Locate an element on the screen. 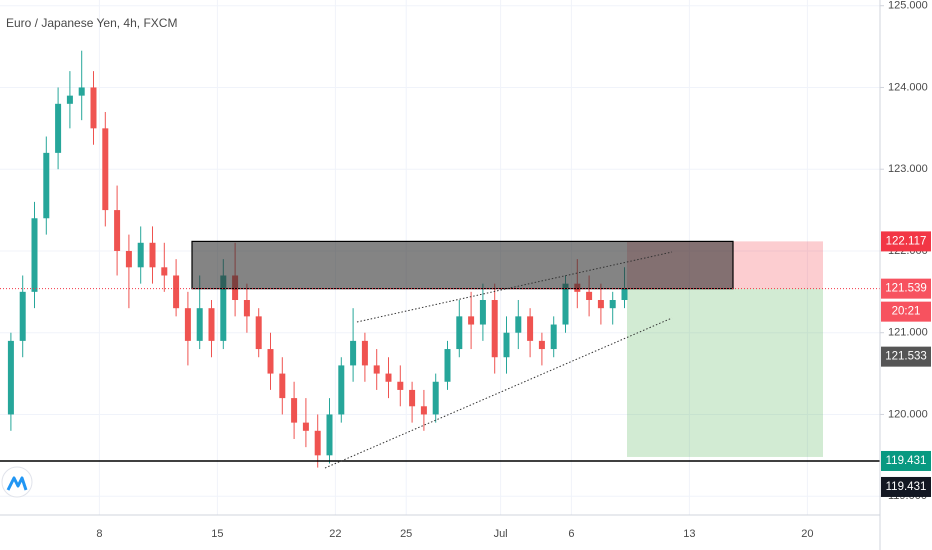  chart-title: Euro / Japanese Yen, 4h, FXCM is located at coordinates (91, 23).